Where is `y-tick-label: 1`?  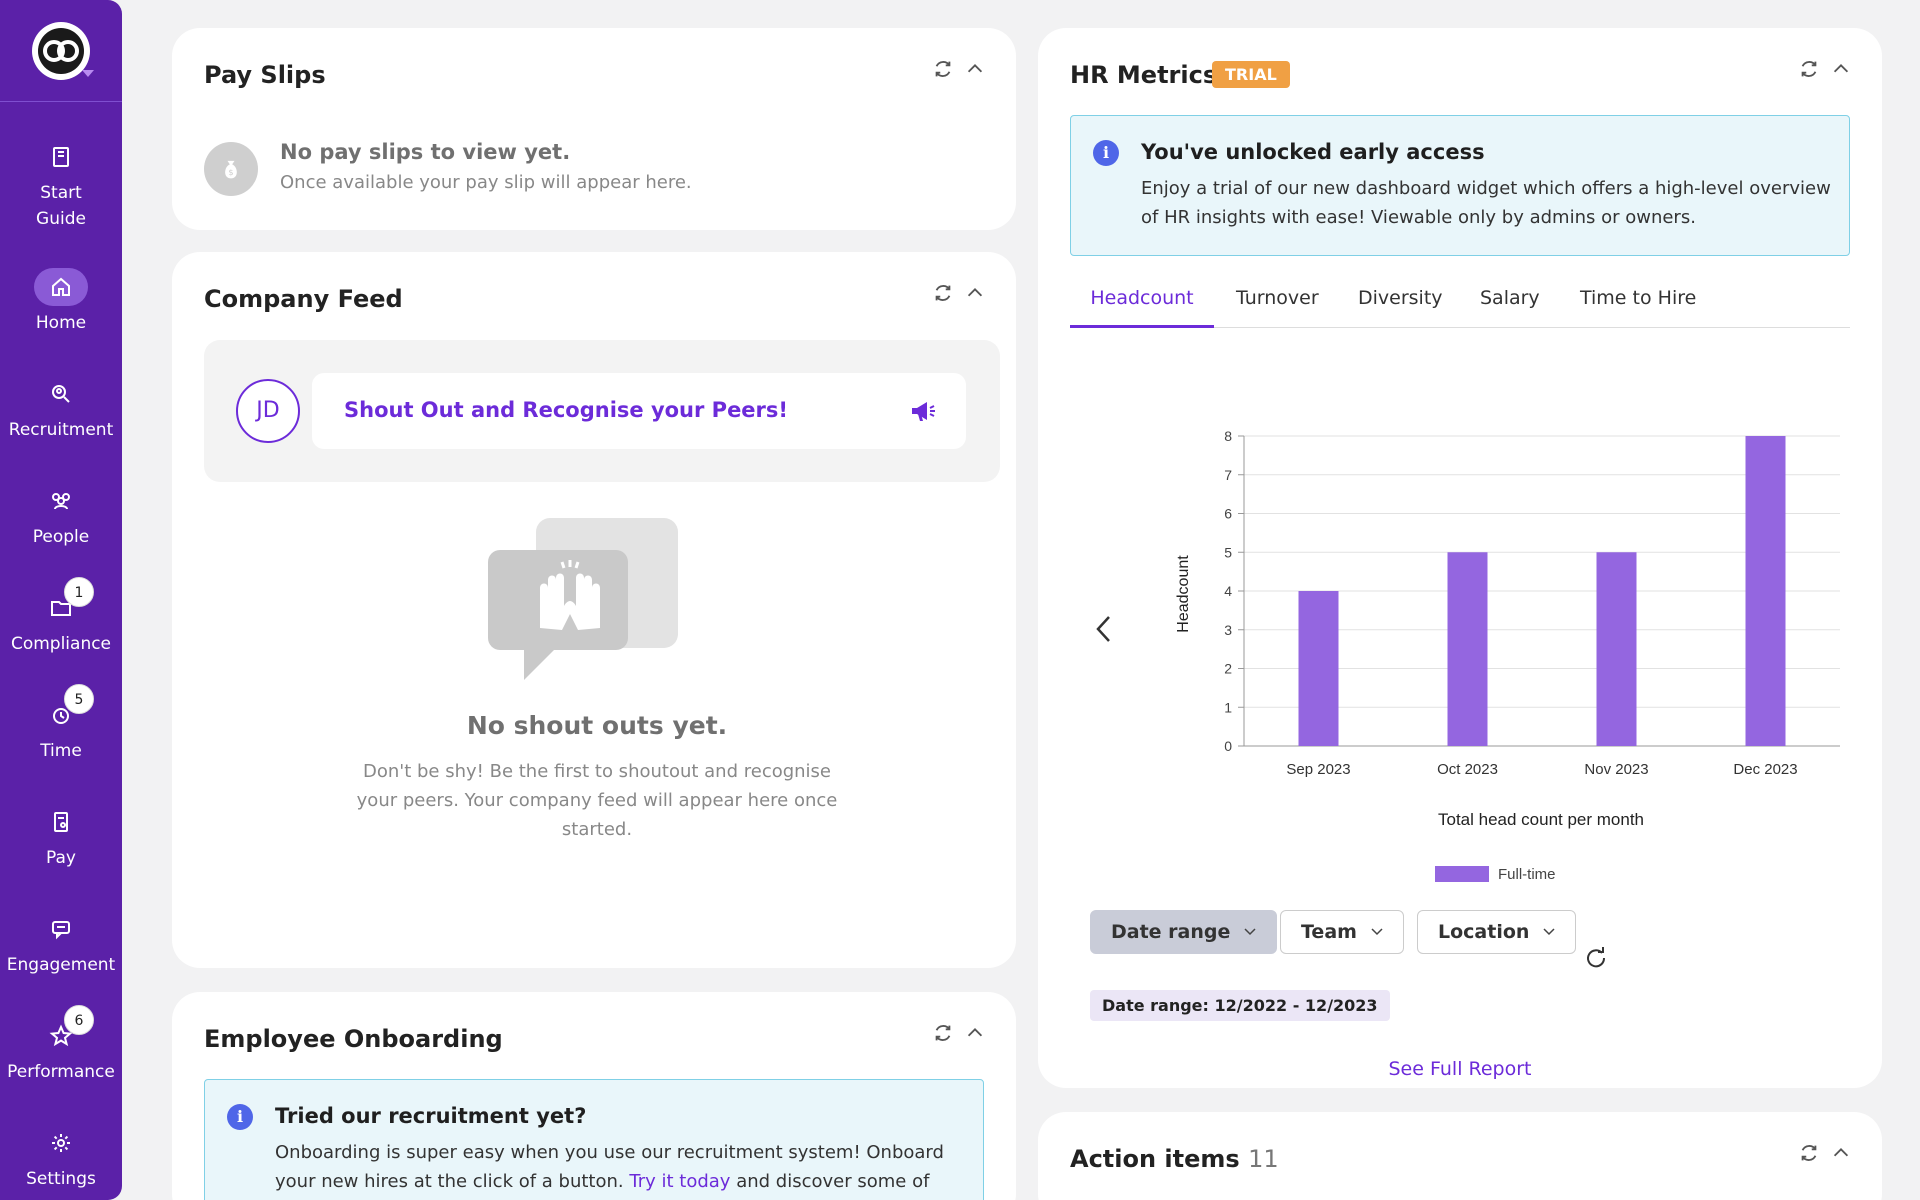
y-tick-label: 1 is located at coordinates (1228, 707).